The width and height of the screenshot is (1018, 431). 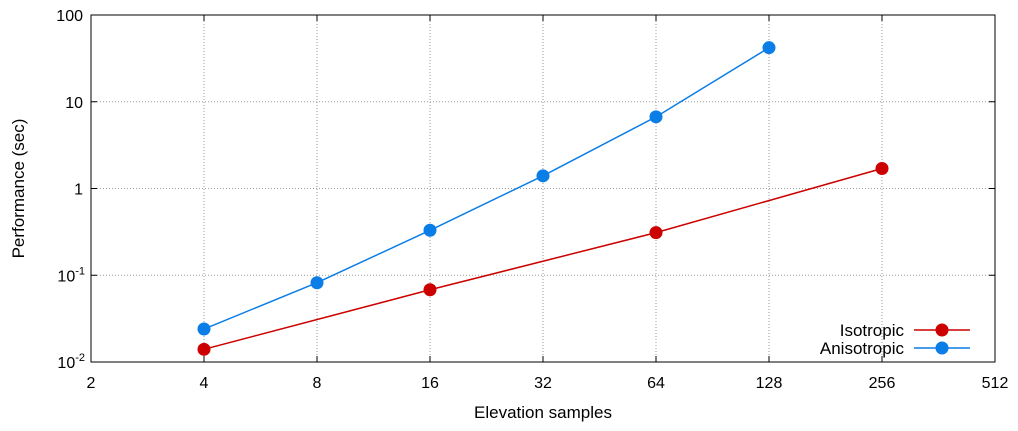 What do you see at coordinates (882, 383) in the screenshot?
I see `x-tick-label: 256` at bounding box center [882, 383].